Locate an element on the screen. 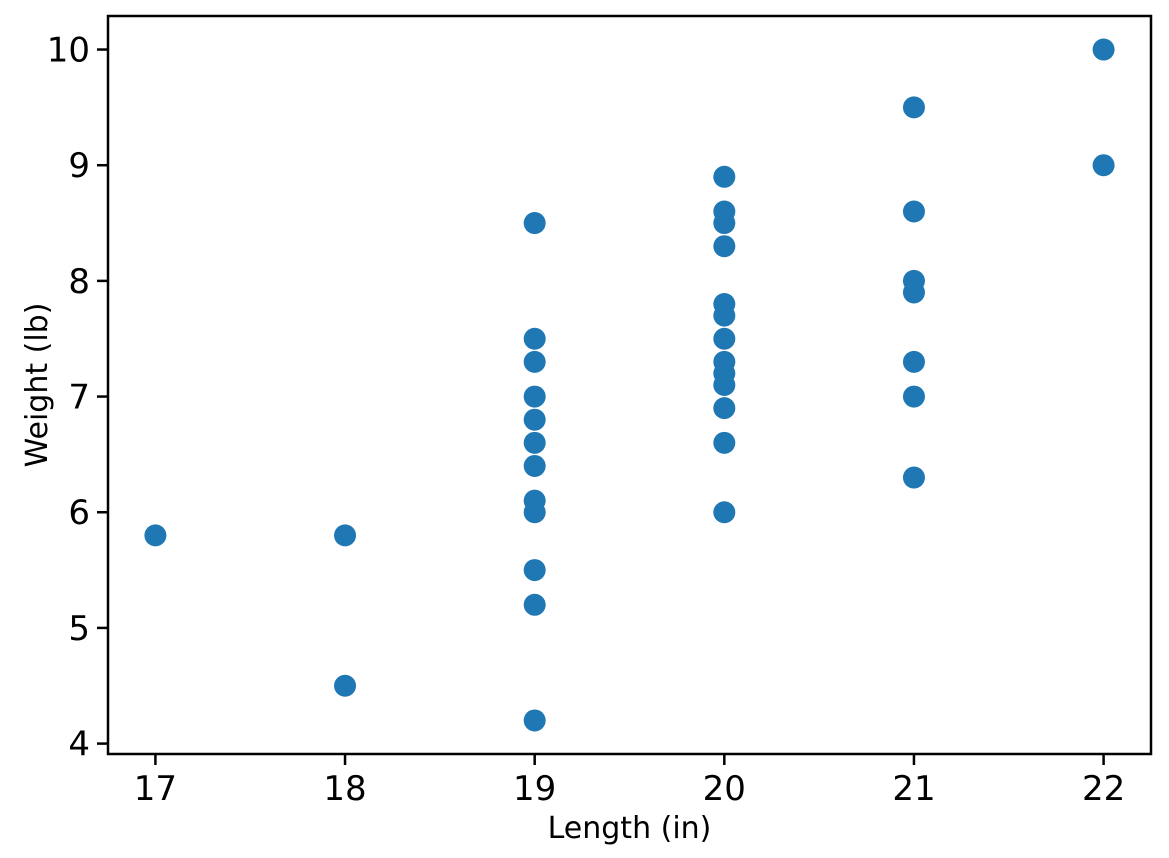 The width and height of the screenshot is (1169, 858). y-tick-label: 4 is located at coordinates (79, 745).